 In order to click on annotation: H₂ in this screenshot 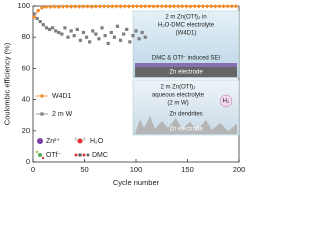, I will do `click(226, 102)`.